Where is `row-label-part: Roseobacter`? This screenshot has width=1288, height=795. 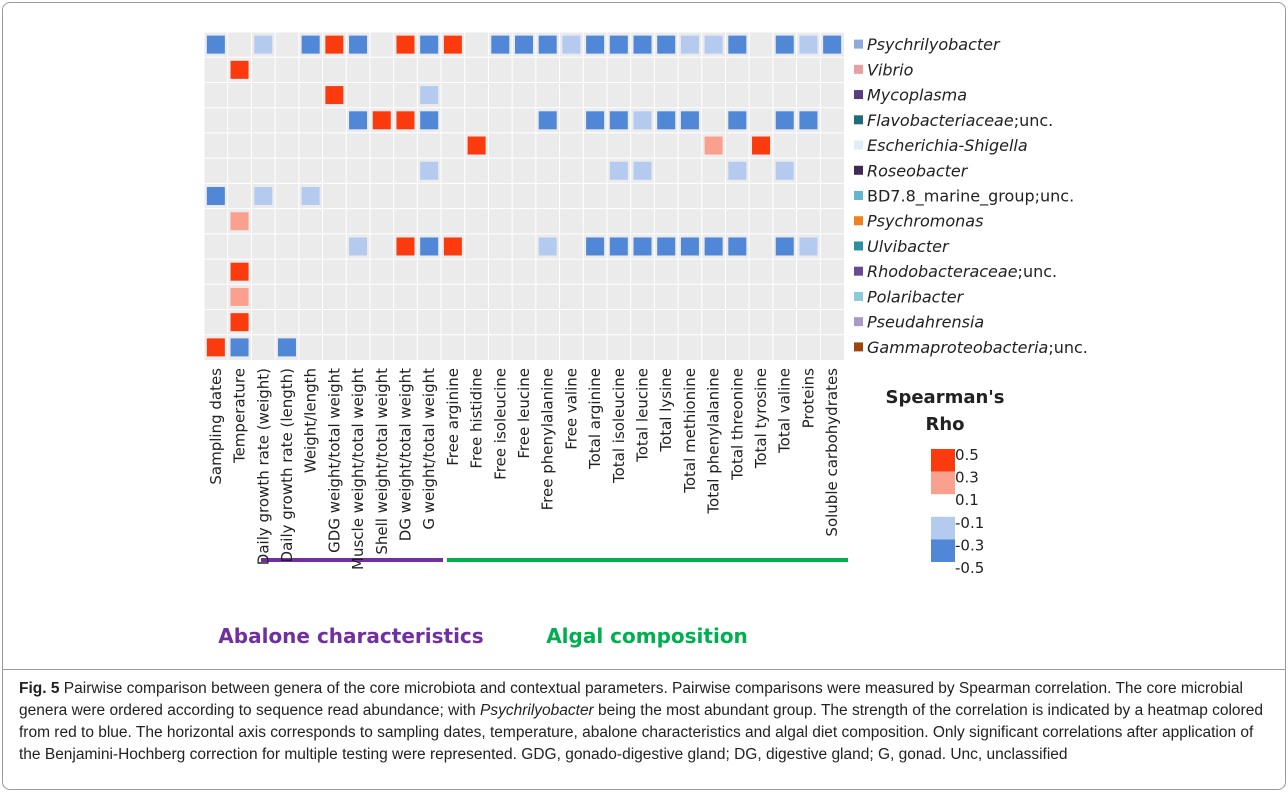 row-label-part: Roseobacter is located at coordinates (918, 170).